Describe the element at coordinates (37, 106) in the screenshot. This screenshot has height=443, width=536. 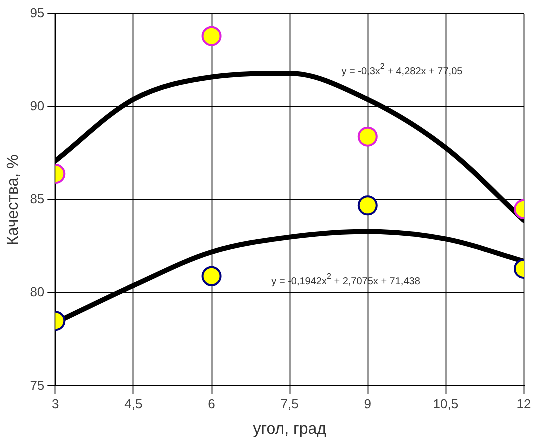
I see `y-tick-label: 90` at that location.